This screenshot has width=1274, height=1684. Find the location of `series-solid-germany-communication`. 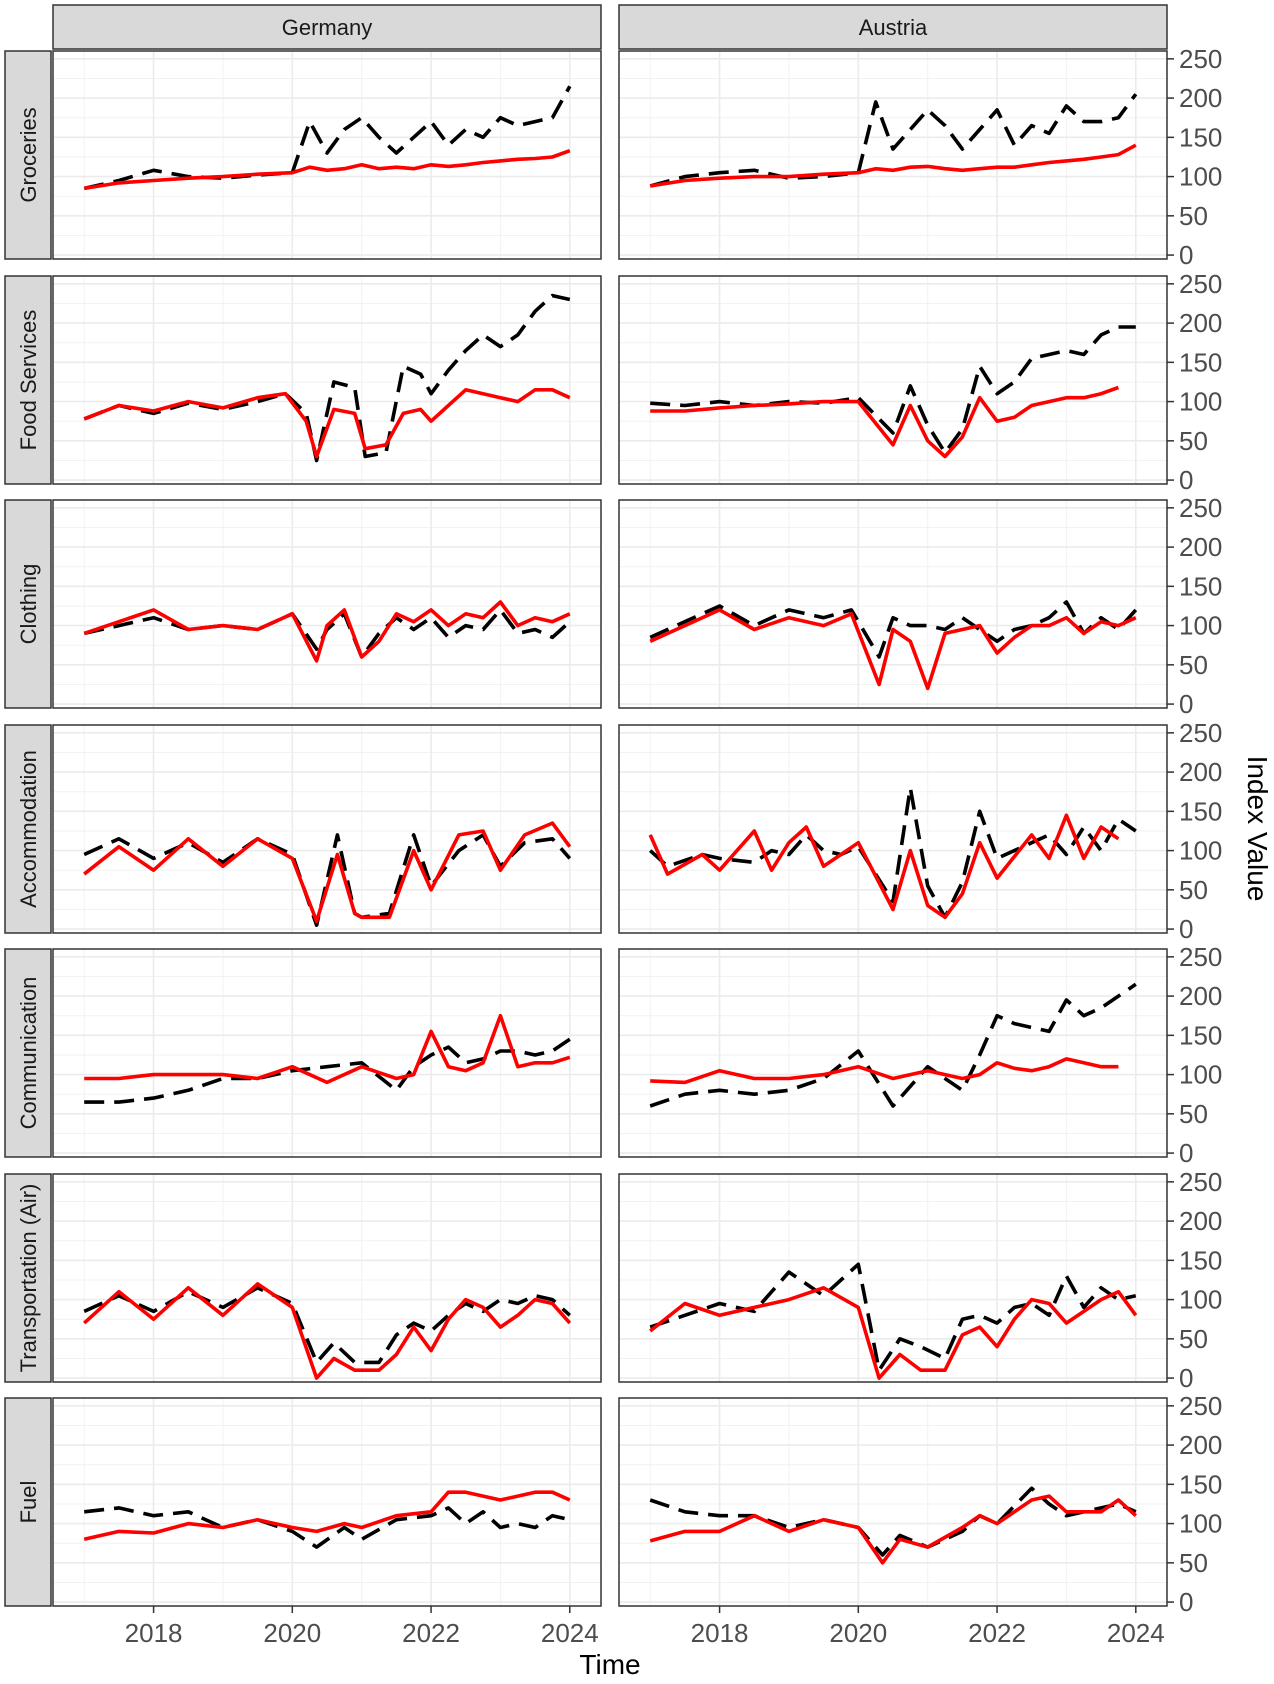

series-solid-germany-communication is located at coordinates (327, 1049).